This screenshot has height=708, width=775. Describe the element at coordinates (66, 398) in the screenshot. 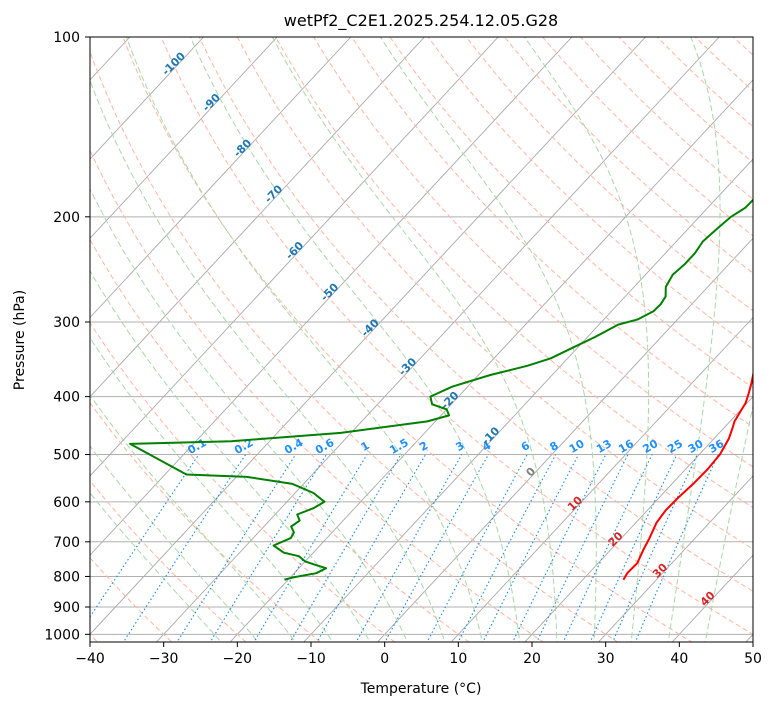

I see `y-tick-label: 400` at that location.